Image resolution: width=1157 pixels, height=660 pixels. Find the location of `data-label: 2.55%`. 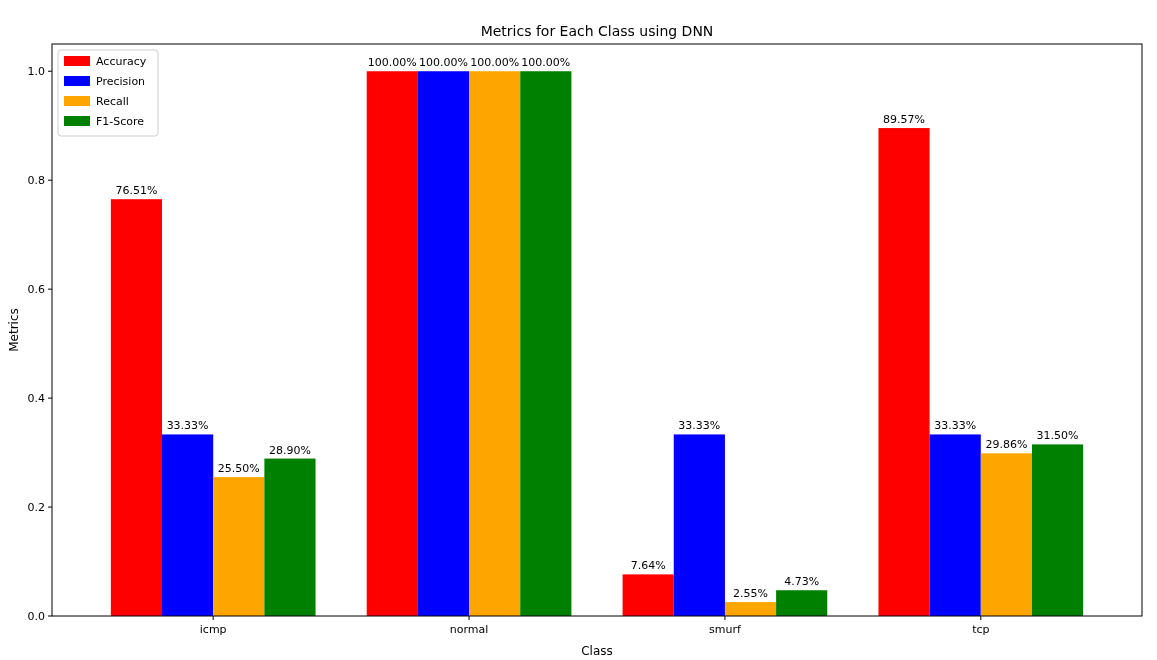

data-label: 2.55% is located at coordinates (750, 594).